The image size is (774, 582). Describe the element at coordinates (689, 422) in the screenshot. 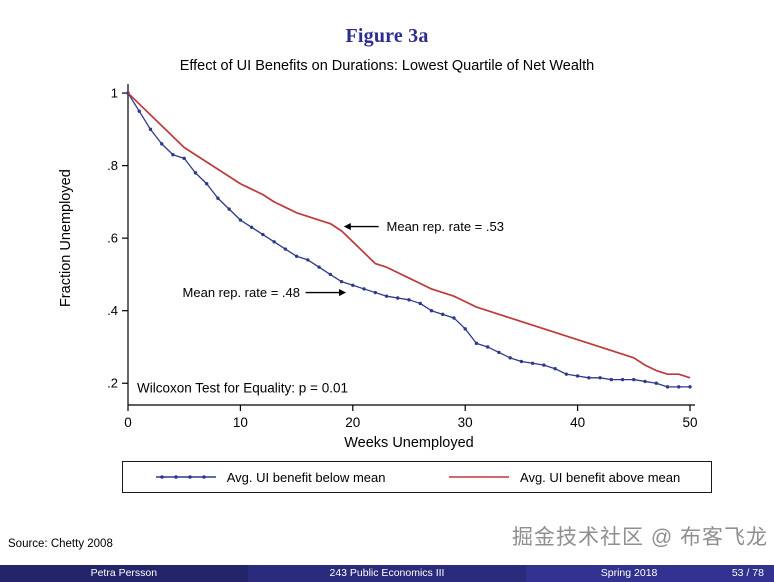

I see `svg-text: 50` at that location.